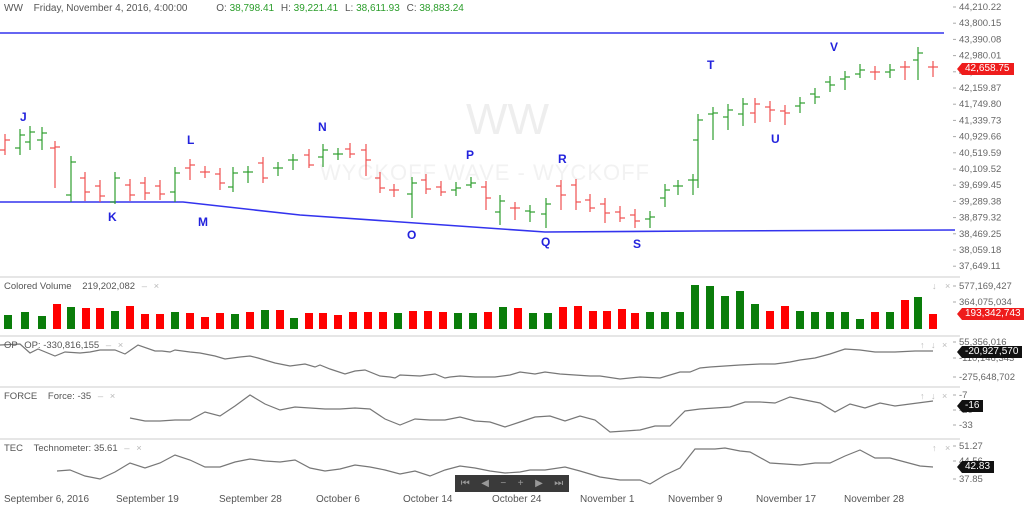 This screenshot has width=1024, height=507. I want to click on op-axis-label: 55,356,016, so click(983, 342).